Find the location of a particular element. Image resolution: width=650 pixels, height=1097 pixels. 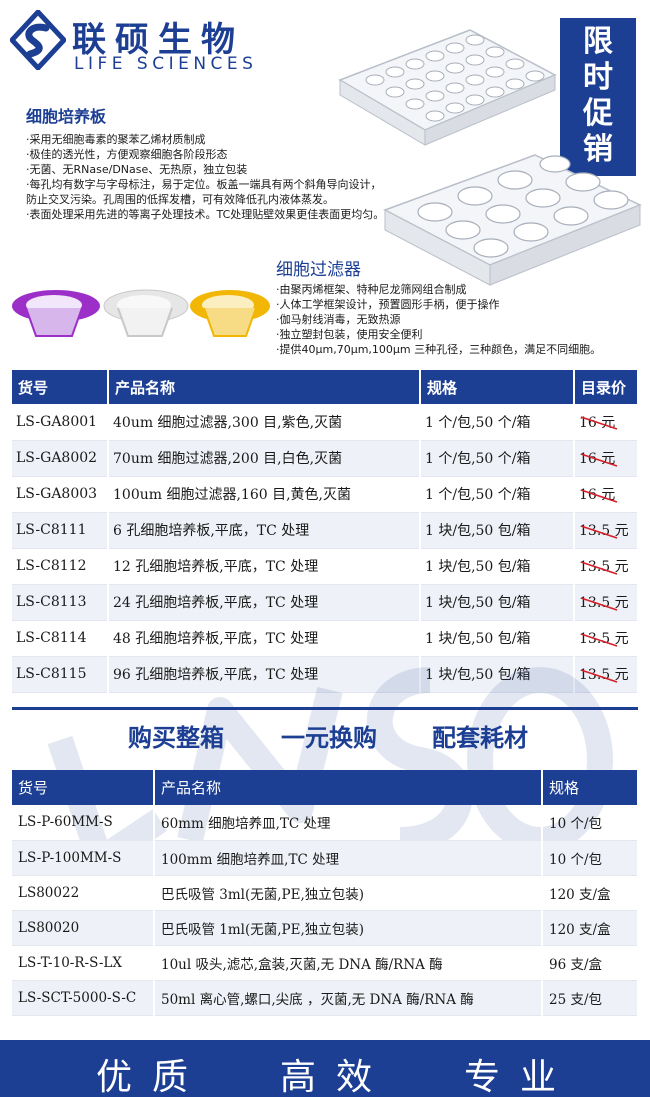

product-name-cell: 50ml 离心管,螺口,尖底 ，灭菌,无 DNA 酶/RNA 酶 is located at coordinates (348, 998).